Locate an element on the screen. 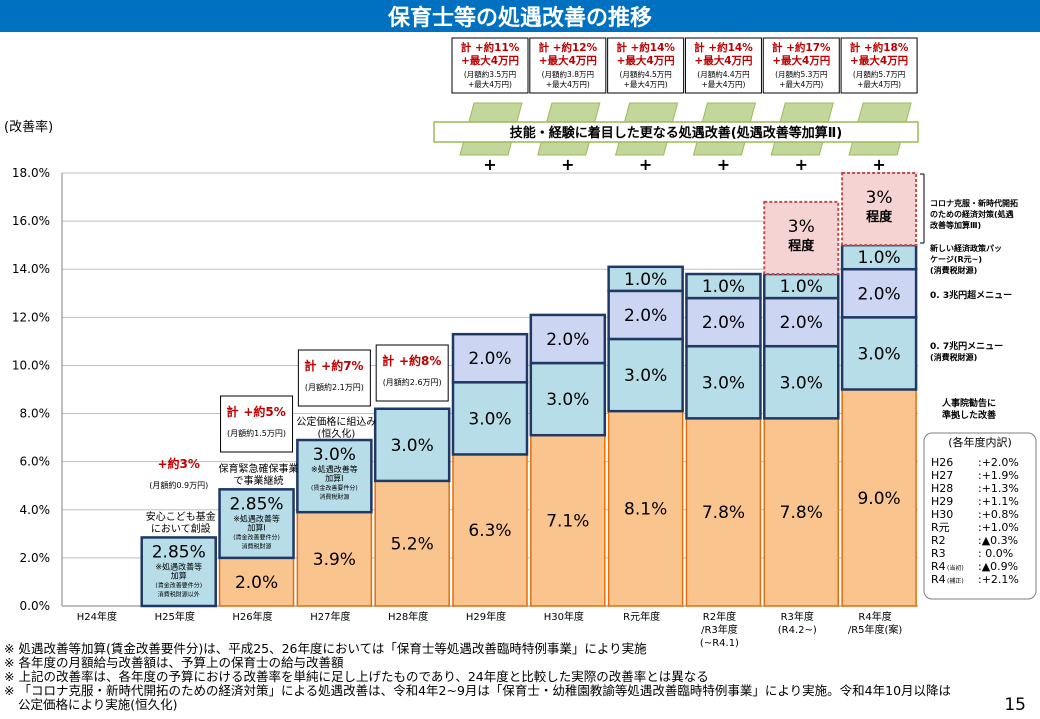  x-tick-label: /R3年度 is located at coordinates (719, 629).